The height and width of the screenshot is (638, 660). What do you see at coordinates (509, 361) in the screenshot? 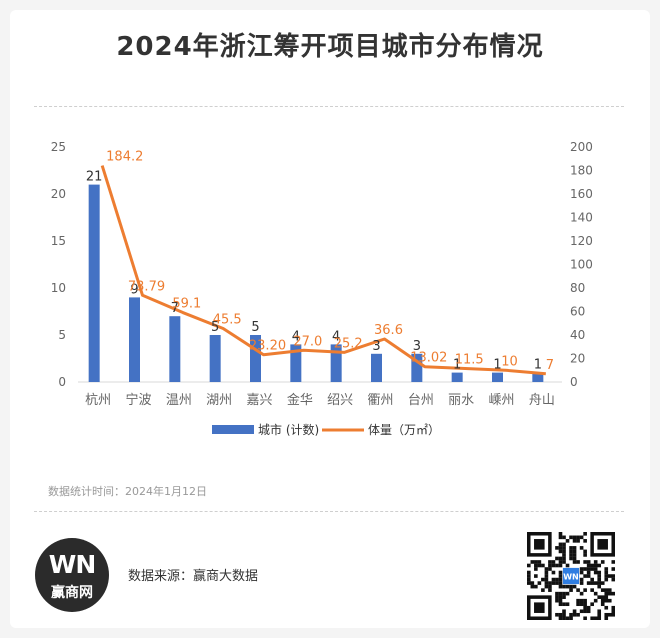
I see `line-data-label: 10` at bounding box center [509, 361].